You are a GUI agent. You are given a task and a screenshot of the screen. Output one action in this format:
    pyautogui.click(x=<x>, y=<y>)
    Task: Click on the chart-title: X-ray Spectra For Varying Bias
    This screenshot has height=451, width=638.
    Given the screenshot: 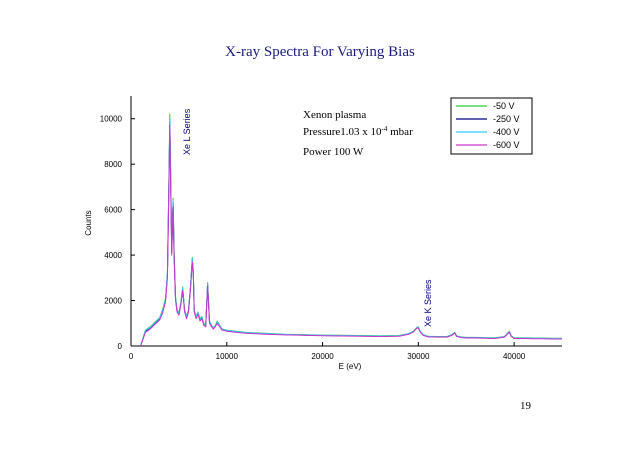 What is the action you would take?
    pyautogui.click(x=320, y=52)
    